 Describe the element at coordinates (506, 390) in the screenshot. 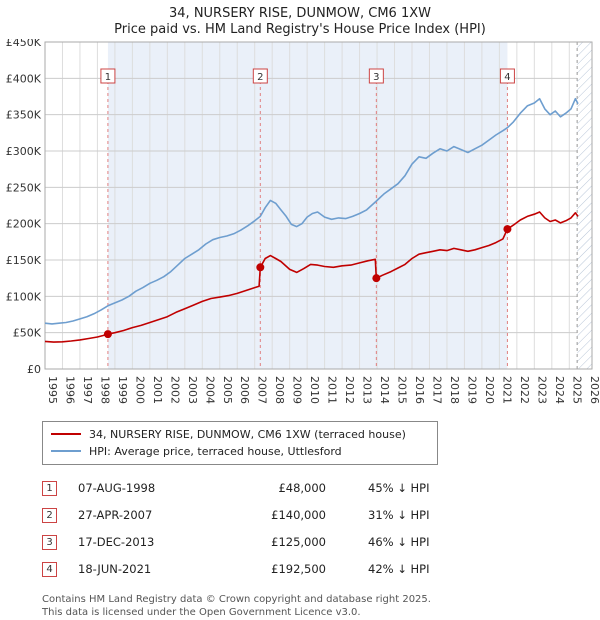

I see `svg-text: 2021` at that location.